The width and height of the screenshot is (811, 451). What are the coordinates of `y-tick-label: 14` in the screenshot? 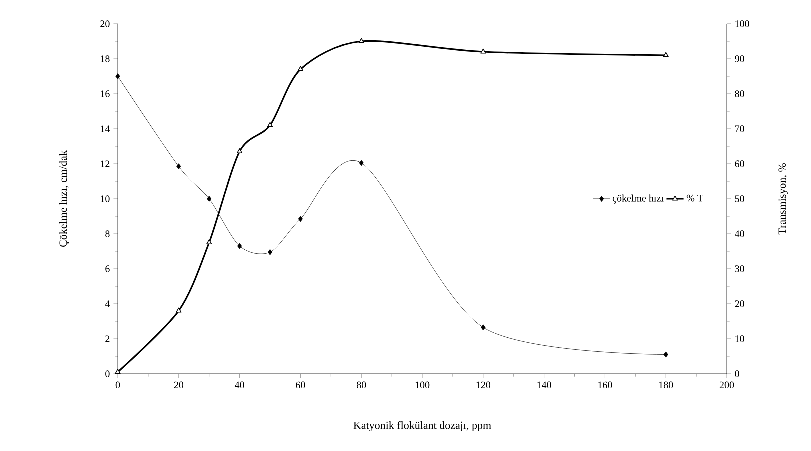 It's located at (105, 129).